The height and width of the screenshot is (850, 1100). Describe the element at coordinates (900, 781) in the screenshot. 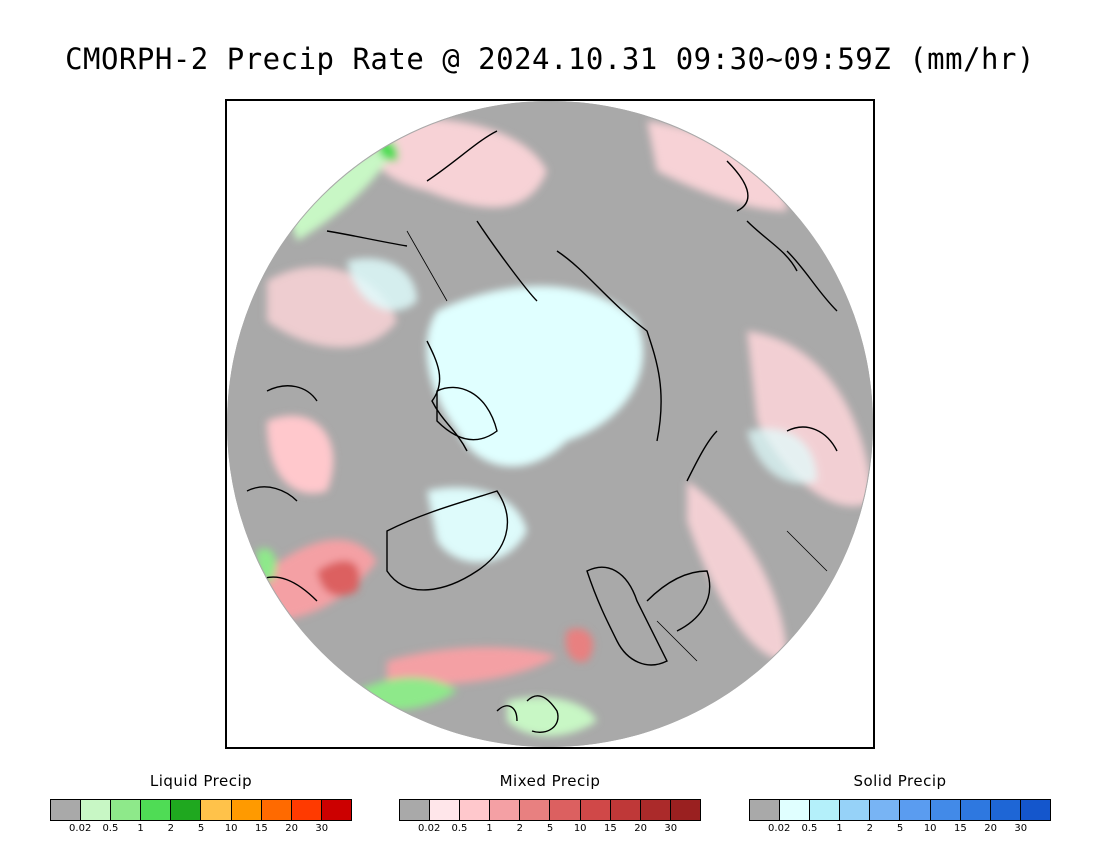

I see `legend-title: Solid Precip` at that location.